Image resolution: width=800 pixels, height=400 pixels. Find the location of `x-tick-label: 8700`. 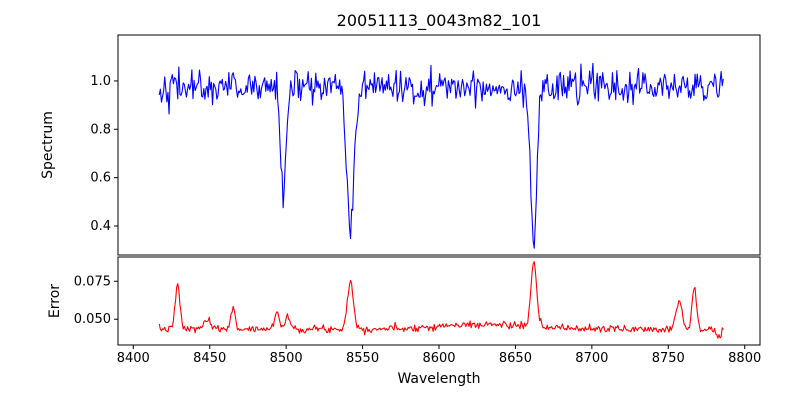

x-tick-label: 8700 is located at coordinates (591, 358).